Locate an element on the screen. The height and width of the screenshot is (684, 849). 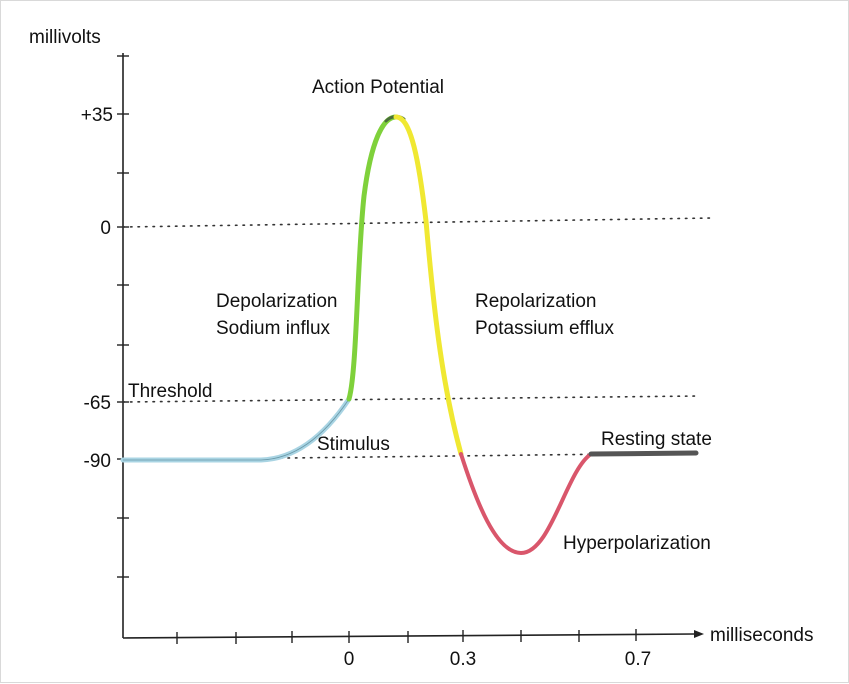
x-tick-label: 0.7 is located at coordinates (638, 659).